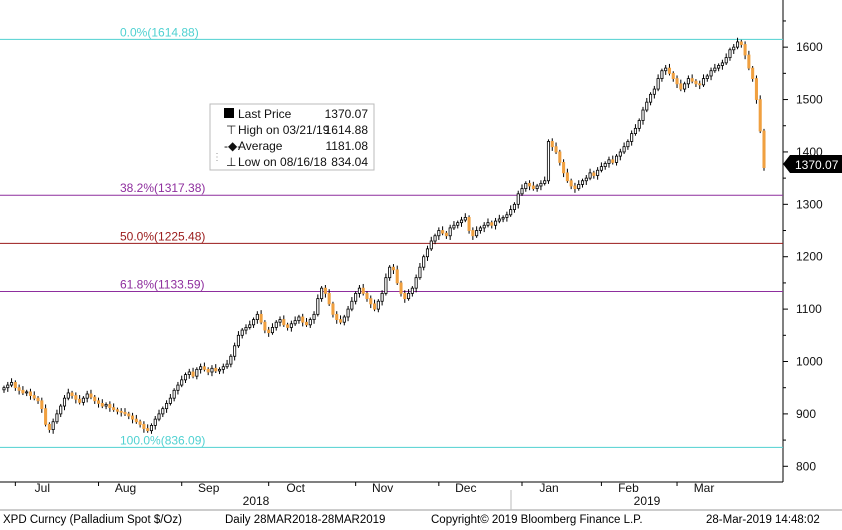 This screenshot has width=842, height=530. What do you see at coordinates (231, 162) in the screenshot?
I see `low-icon: ⊥` at bounding box center [231, 162].